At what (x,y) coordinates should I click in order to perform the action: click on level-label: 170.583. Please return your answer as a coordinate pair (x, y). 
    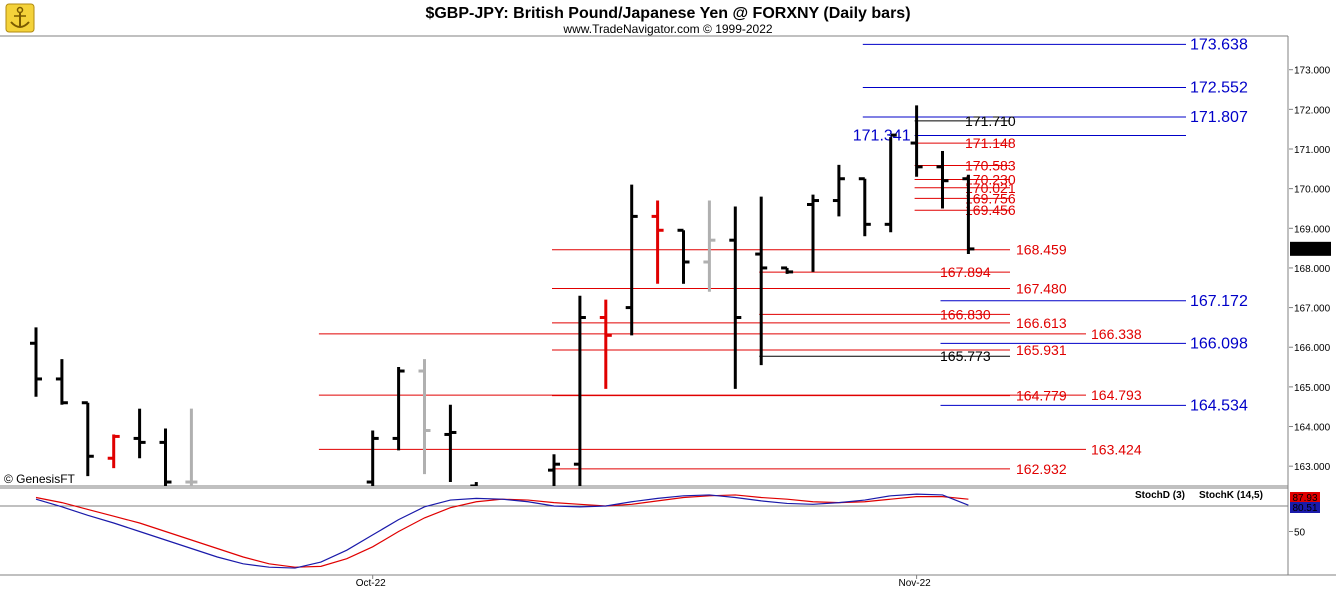
    Looking at the image, I should click on (990, 166).